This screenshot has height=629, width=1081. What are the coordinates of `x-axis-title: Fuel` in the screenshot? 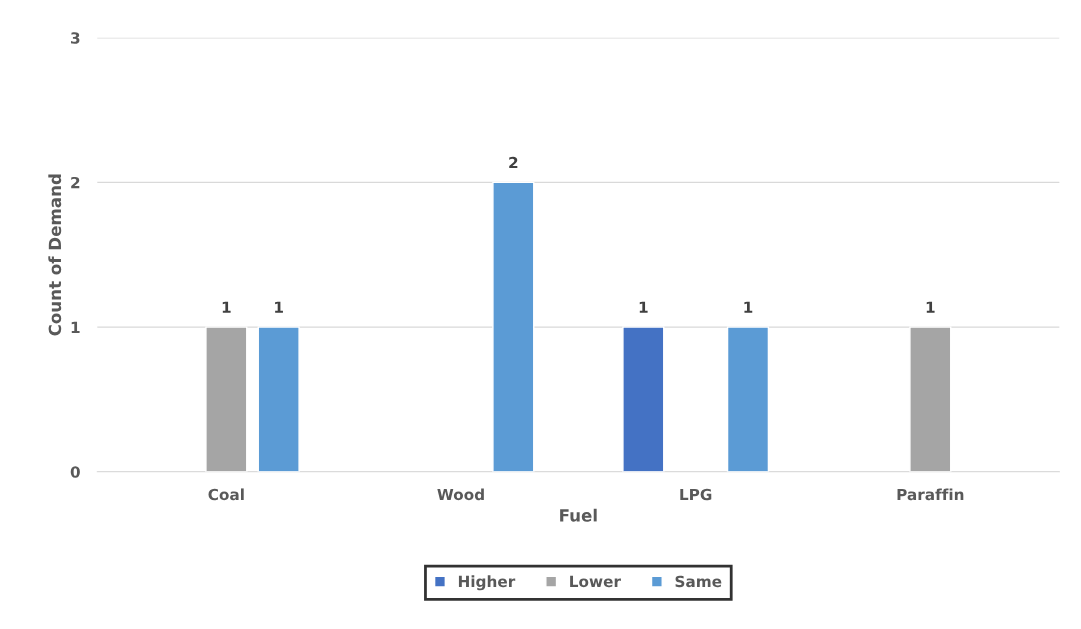 It's located at (578, 515).